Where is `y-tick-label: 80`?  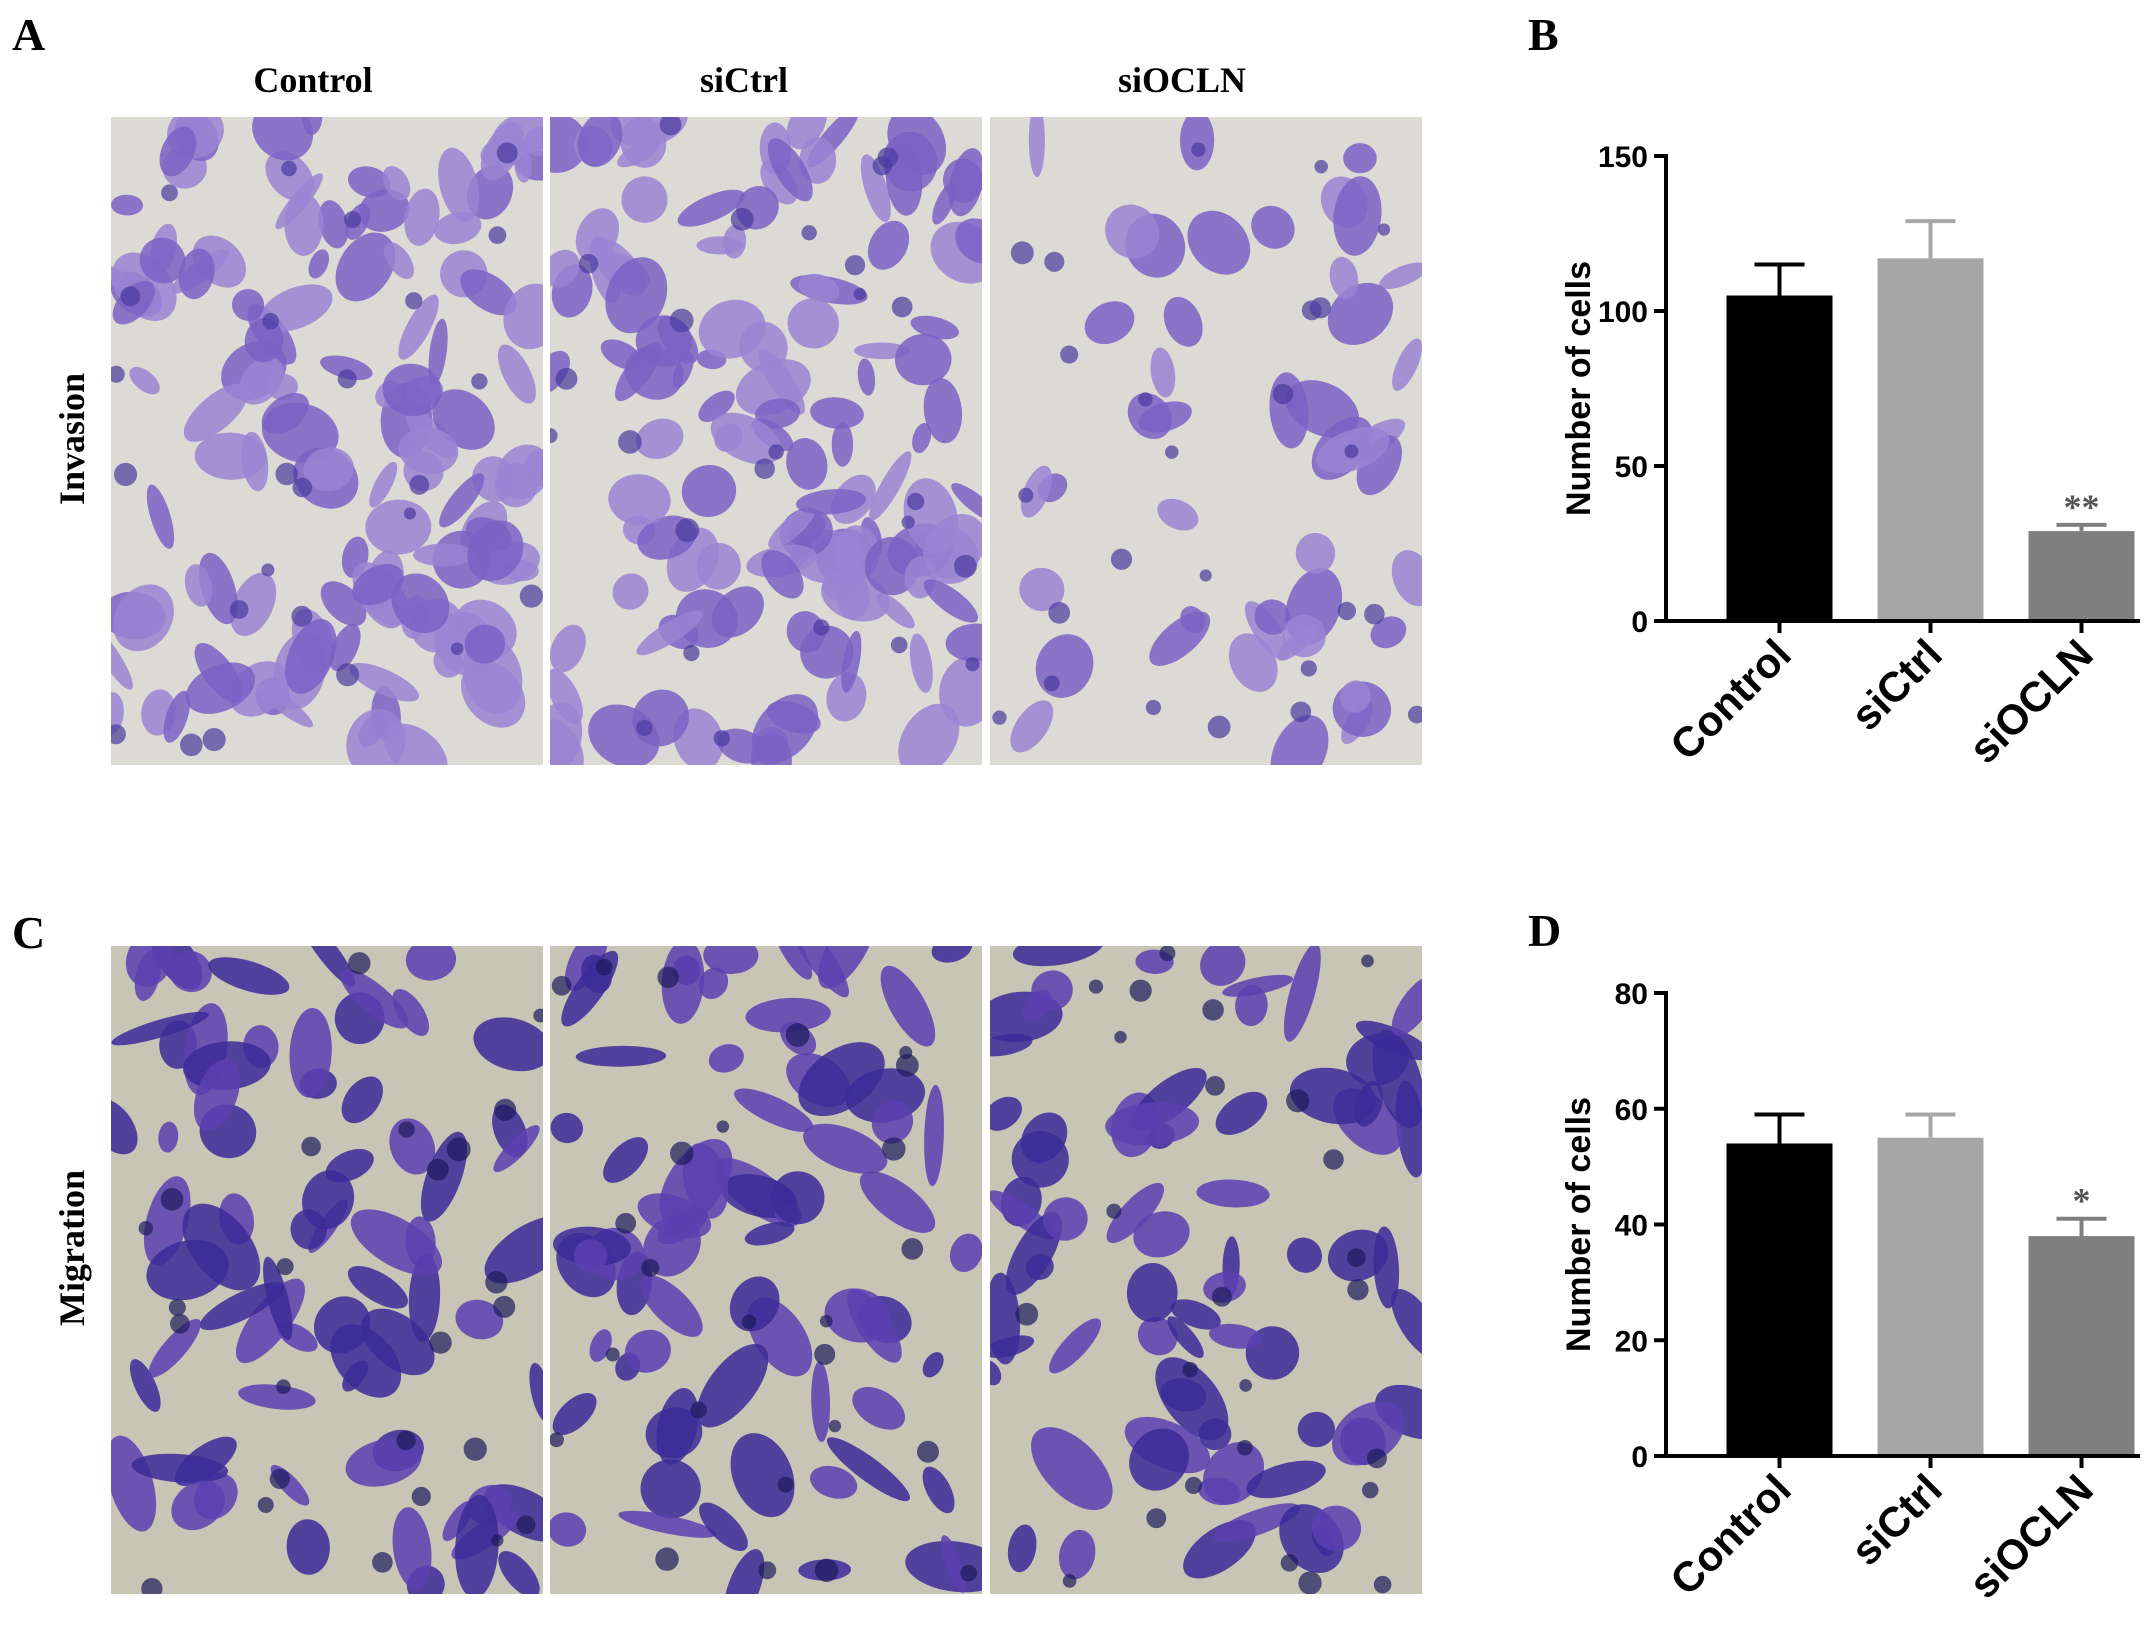 y-tick-label: 80 is located at coordinates (1631, 994).